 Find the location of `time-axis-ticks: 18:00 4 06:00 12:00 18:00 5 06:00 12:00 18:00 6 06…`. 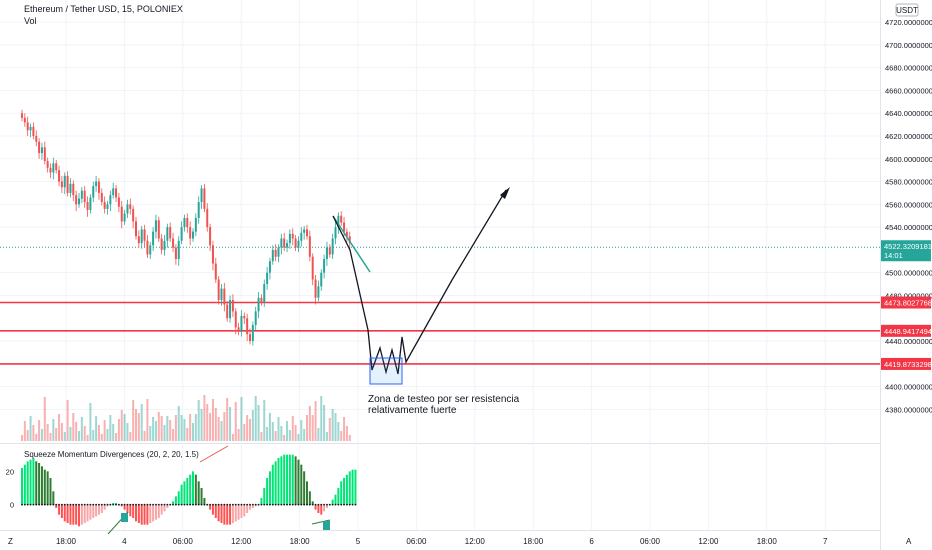

time-axis-ticks: 18:00 4 06:00 12:00 18:00 5 06:00 12:00 18:00 6 06… is located at coordinates (442, 541).